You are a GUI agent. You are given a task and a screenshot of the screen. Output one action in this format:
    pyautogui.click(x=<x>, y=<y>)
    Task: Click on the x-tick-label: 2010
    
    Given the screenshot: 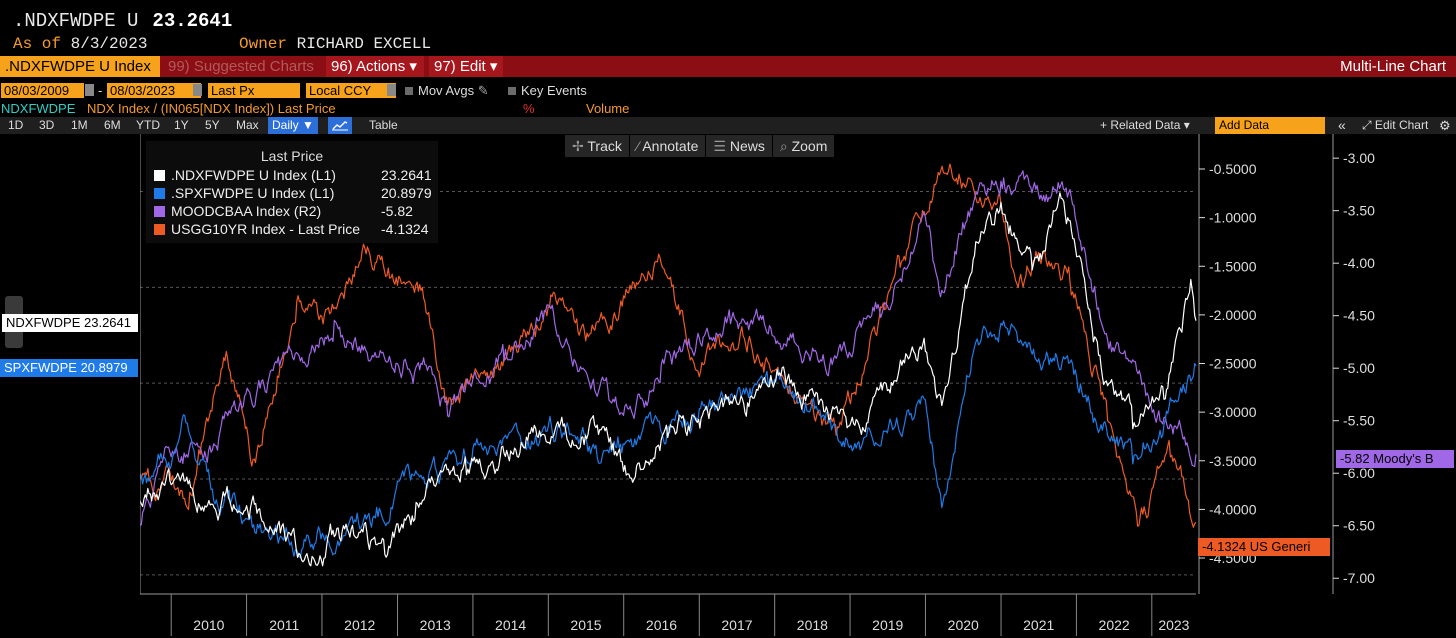 What is the action you would take?
    pyautogui.click(x=208, y=625)
    